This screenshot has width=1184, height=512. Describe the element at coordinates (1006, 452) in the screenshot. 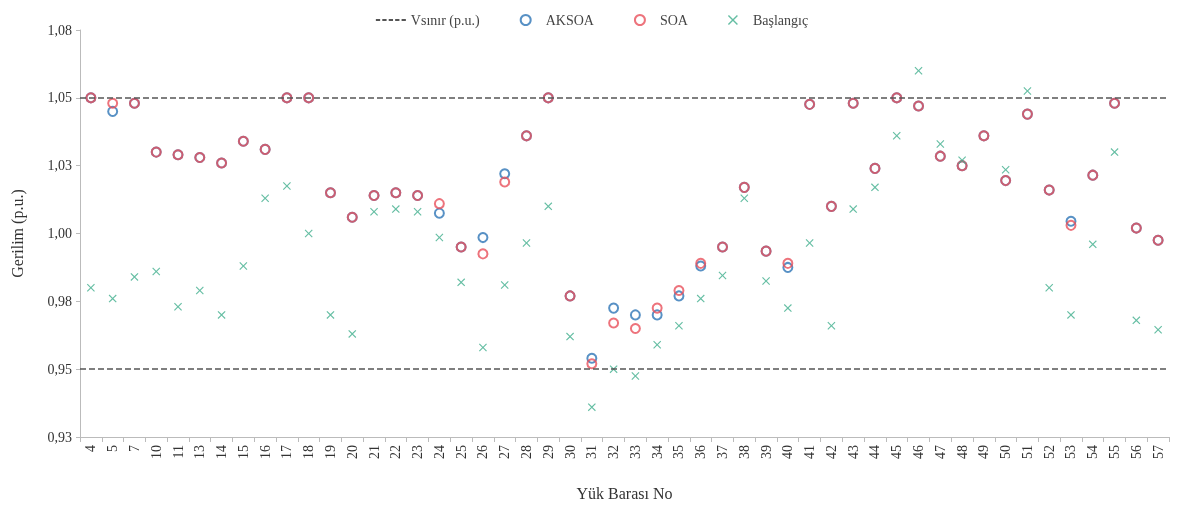

I see `x-tick-label: 50` at that location.